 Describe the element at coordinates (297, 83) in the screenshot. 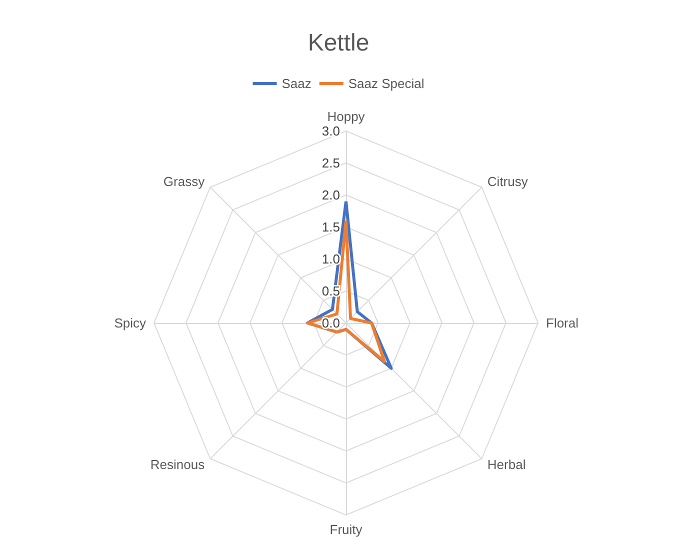

I see `legend-label: Saaz` at that location.